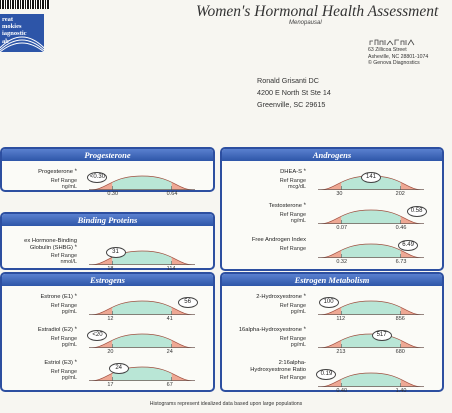 The image size is (452, 413). Describe the element at coordinates (328, 302) in the screenshot. I see `result-value: 100` at that location.